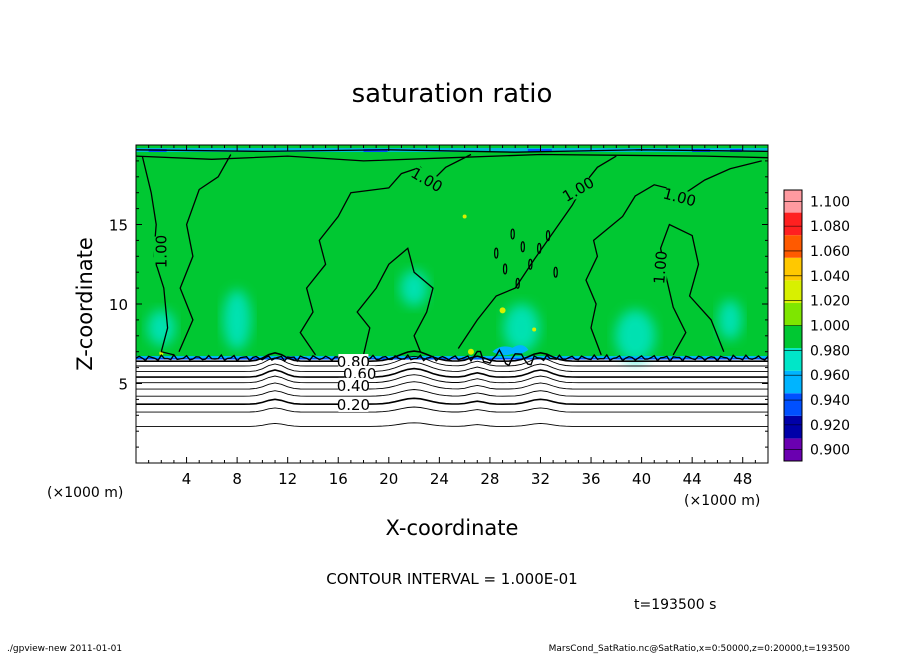 The width and height of the screenshot is (904, 654). I want to click on colorbar-label: 1.100, so click(830, 202).